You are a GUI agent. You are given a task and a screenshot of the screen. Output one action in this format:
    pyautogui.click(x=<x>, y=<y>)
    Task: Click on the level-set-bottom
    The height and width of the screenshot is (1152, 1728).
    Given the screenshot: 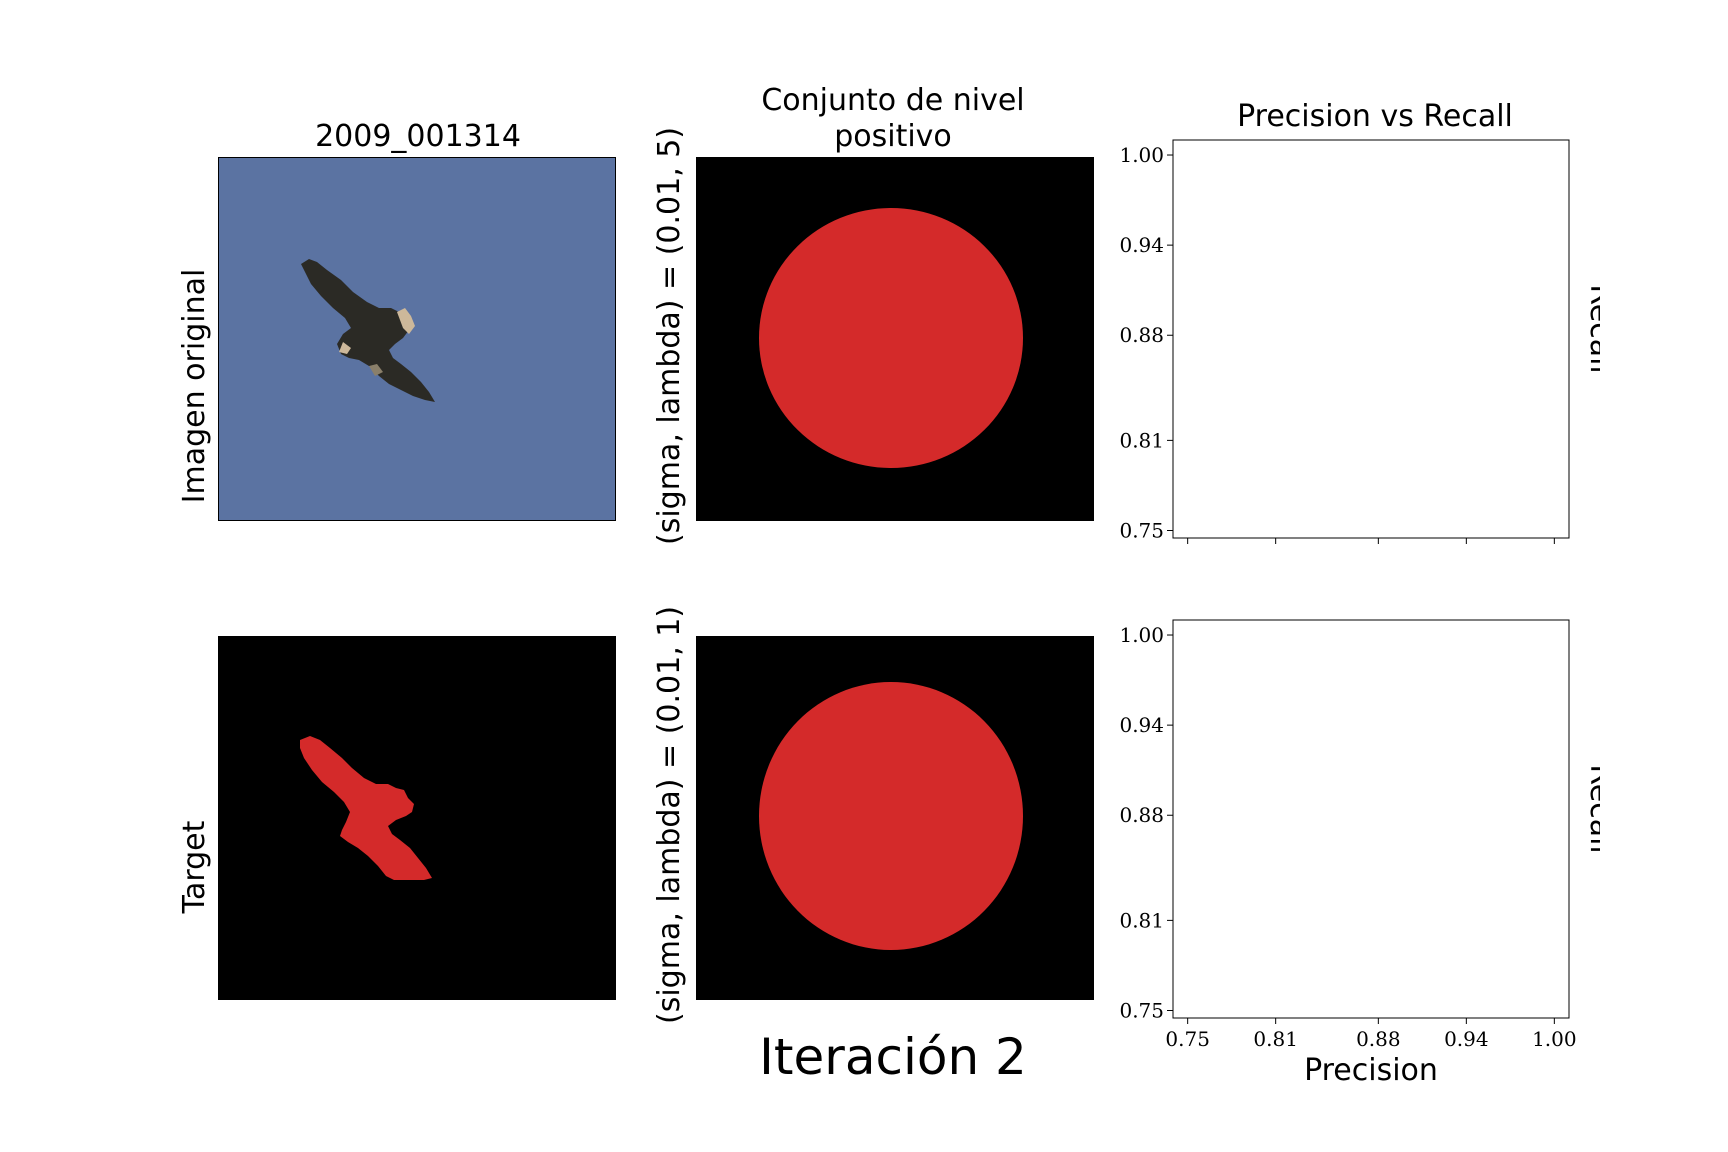 What is the action you would take?
    pyautogui.click(x=895, y=818)
    